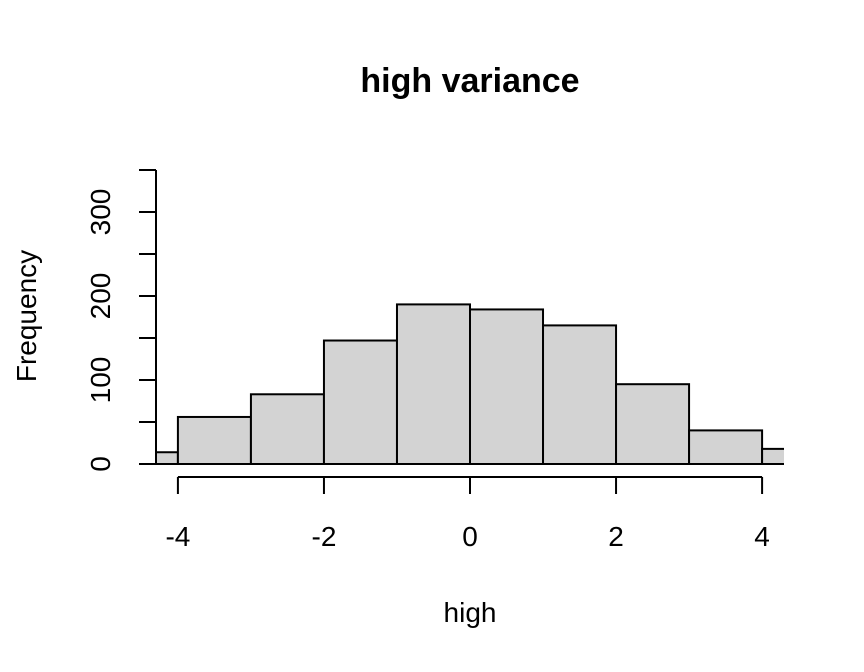  I want to click on y-axis: 0 100 200 300, so click(121, 320).